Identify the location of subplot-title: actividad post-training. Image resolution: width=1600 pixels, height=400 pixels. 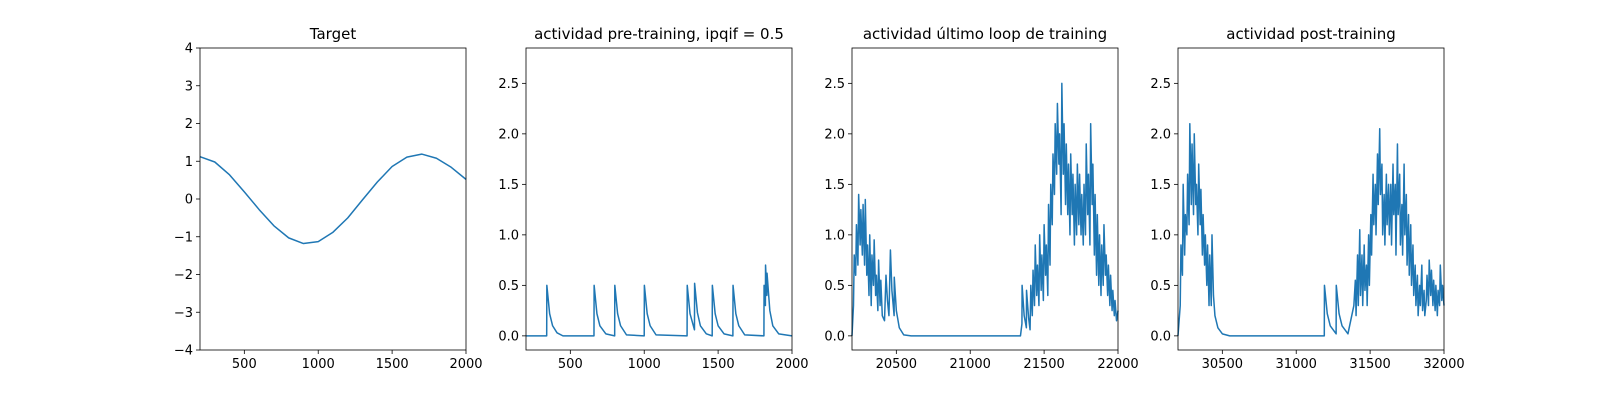
(1310, 34).